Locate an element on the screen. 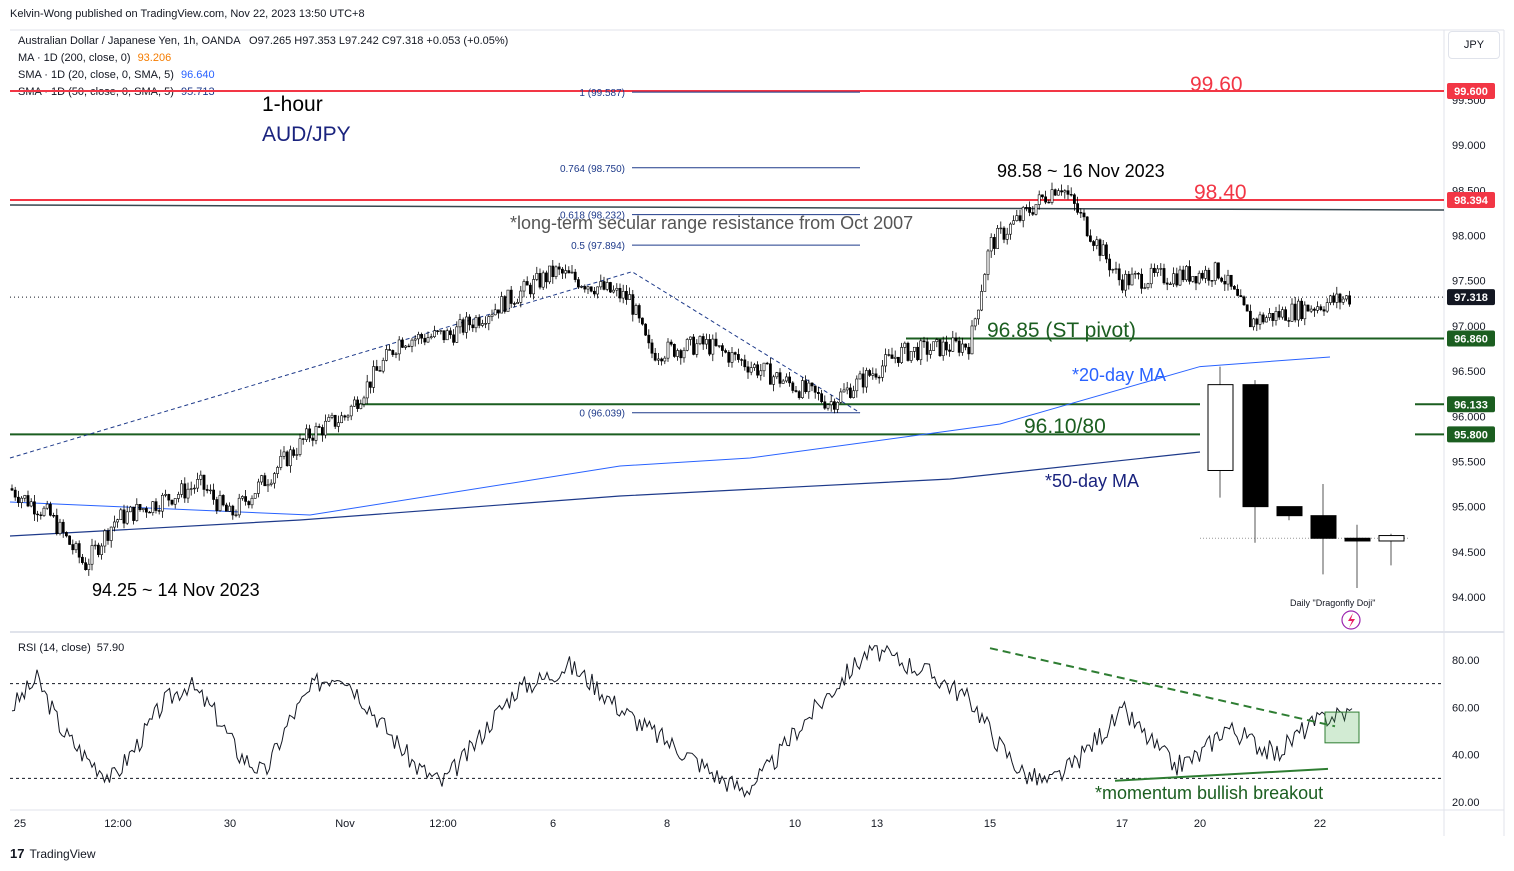 Image resolution: width=1514 pixels, height=871 pixels. tradingview-brand: 17 TradingView is located at coordinates (53, 853).